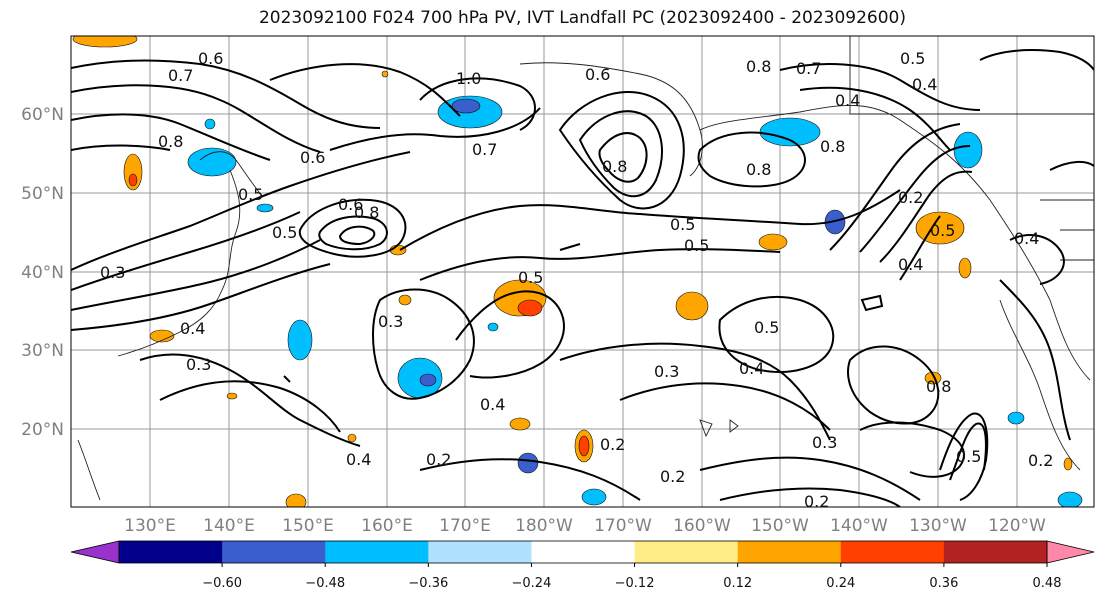 Image resolution: width=1105 pixels, height=601 pixels. I want to click on colorbar-frame, so click(583, 552).